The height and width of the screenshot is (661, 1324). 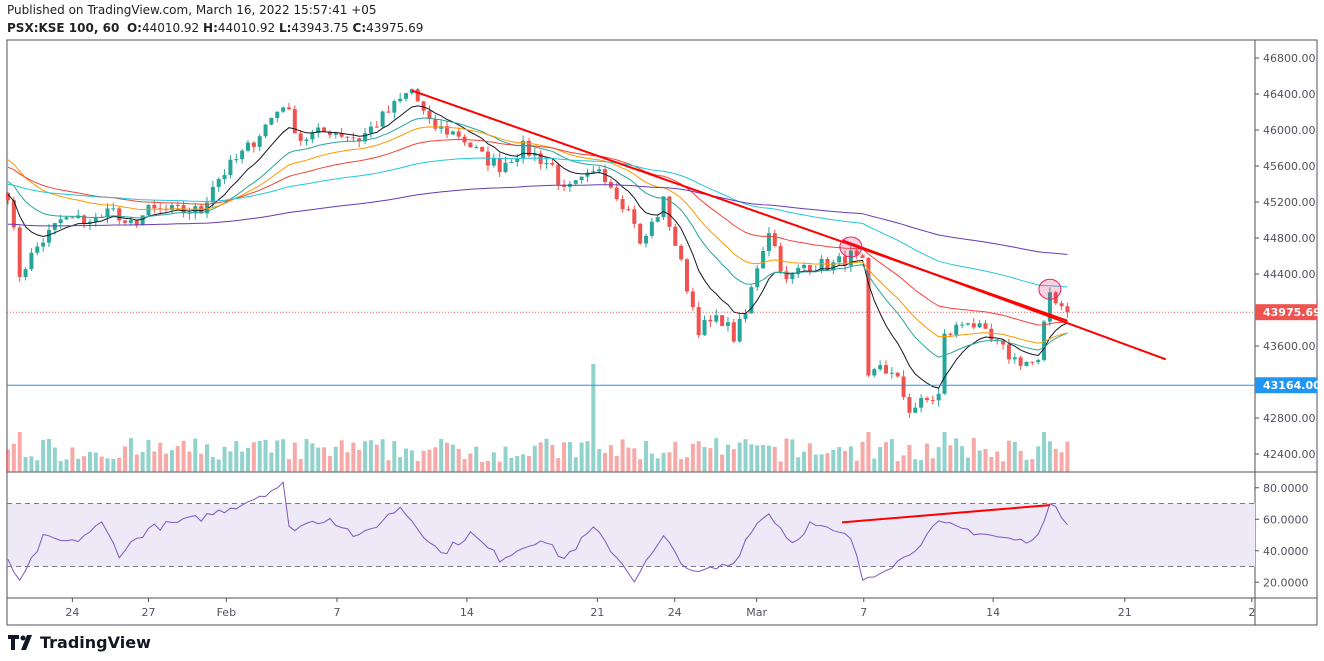 I want to click on price-label: 43975.69, so click(x=1292, y=312).